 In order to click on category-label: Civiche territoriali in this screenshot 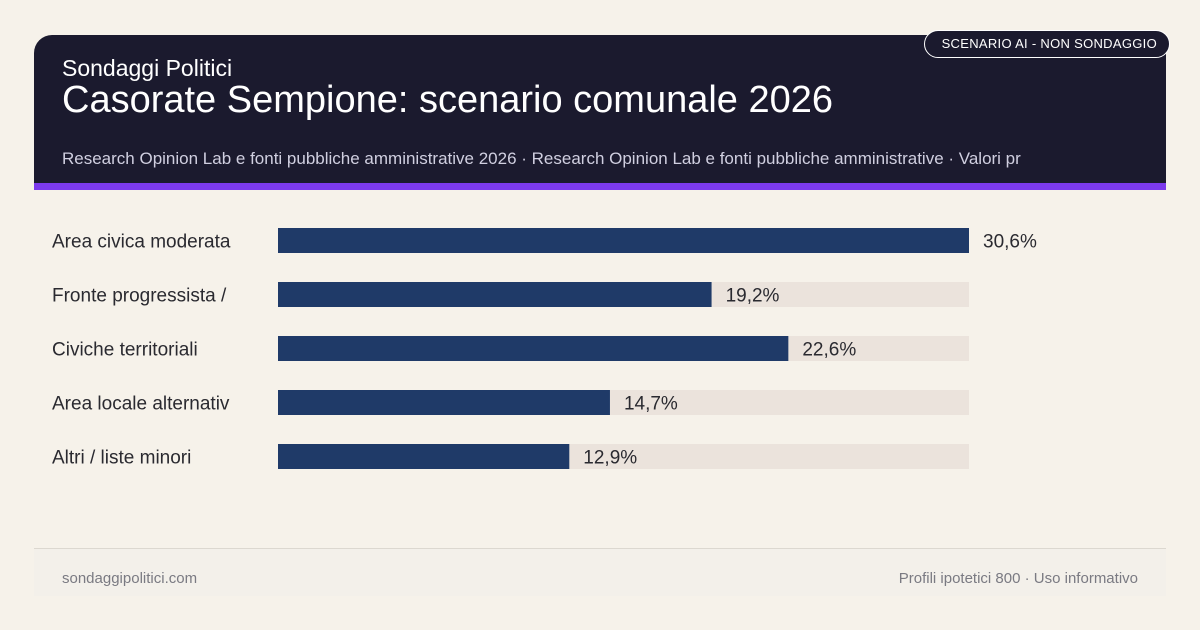, I will do `click(125, 350)`.